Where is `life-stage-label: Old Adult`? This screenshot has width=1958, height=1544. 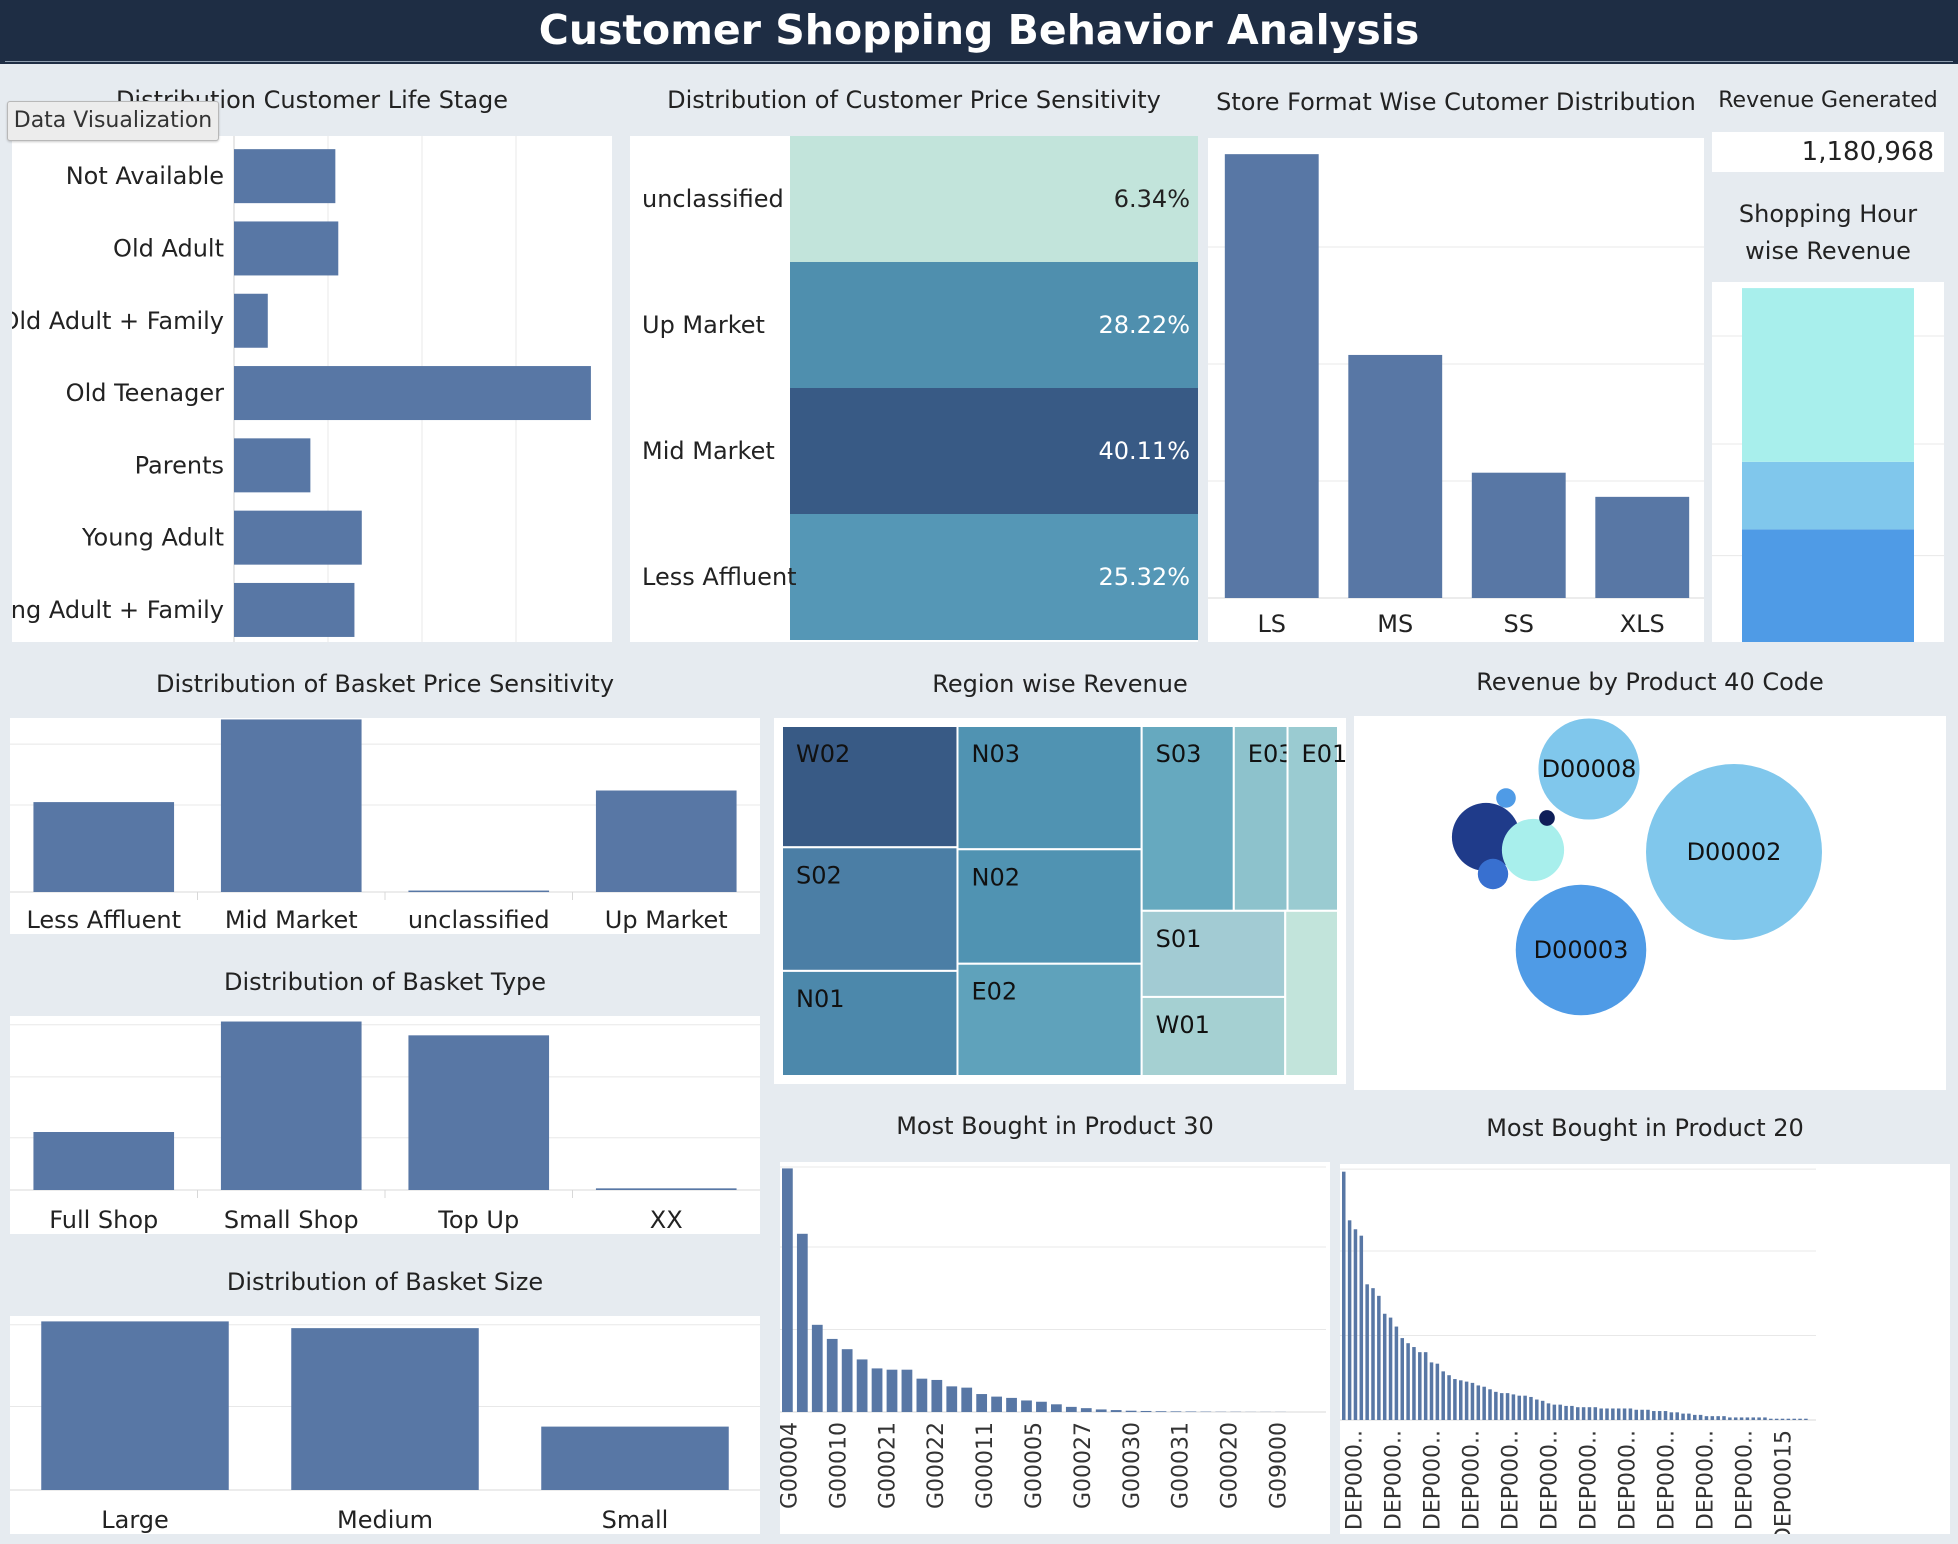
life-stage-label: Old Adult is located at coordinates (168, 248).